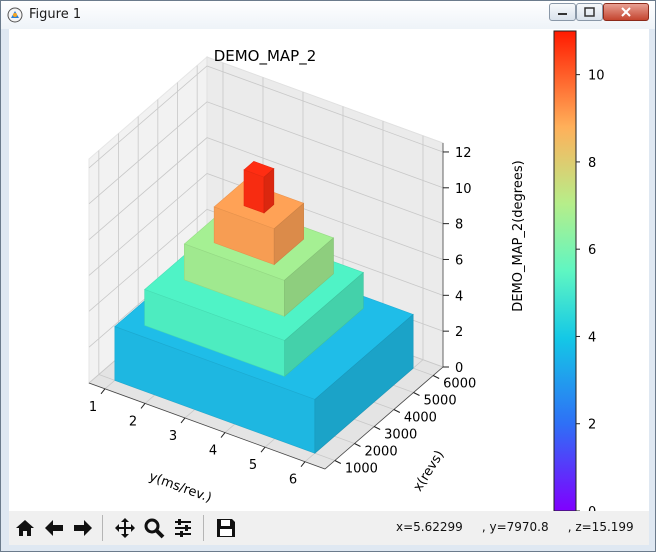 This screenshot has width=656, height=552. What do you see at coordinates (93, 407) in the screenshot?
I see `y-tick-label: 1` at bounding box center [93, 407].